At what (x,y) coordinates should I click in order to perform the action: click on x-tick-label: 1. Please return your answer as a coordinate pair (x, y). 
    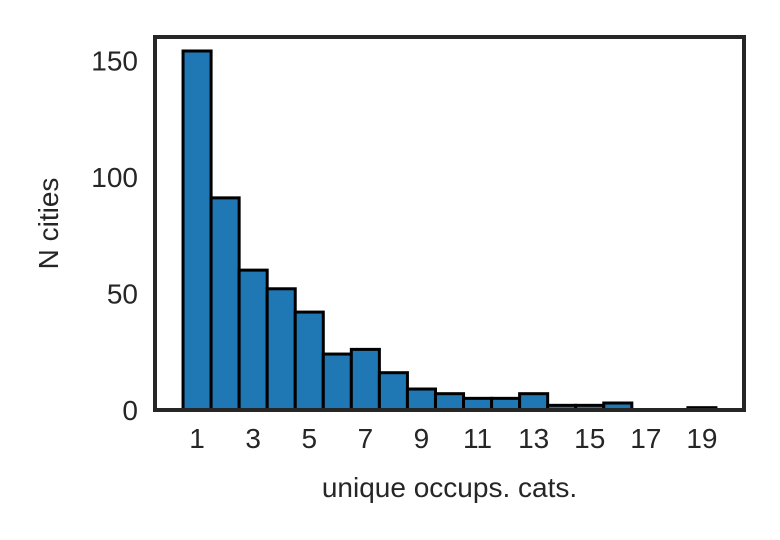
    Looking at the image, I should click on (197, 438).